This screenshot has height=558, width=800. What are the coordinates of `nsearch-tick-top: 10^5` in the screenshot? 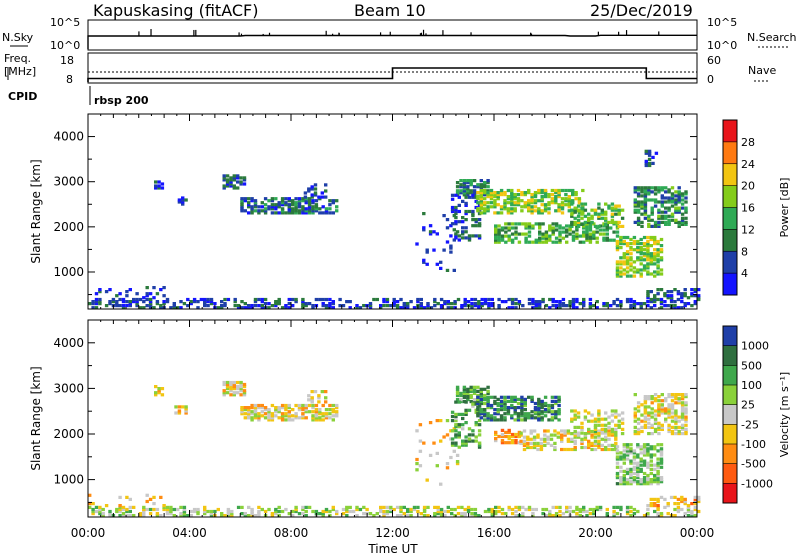 It's located at (722, 22).